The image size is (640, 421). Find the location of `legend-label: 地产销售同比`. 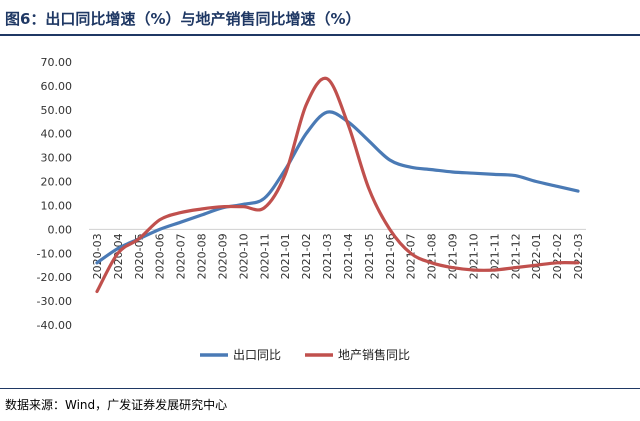

legend-label: 地产销售同比 is located at coordinates (374, 354).